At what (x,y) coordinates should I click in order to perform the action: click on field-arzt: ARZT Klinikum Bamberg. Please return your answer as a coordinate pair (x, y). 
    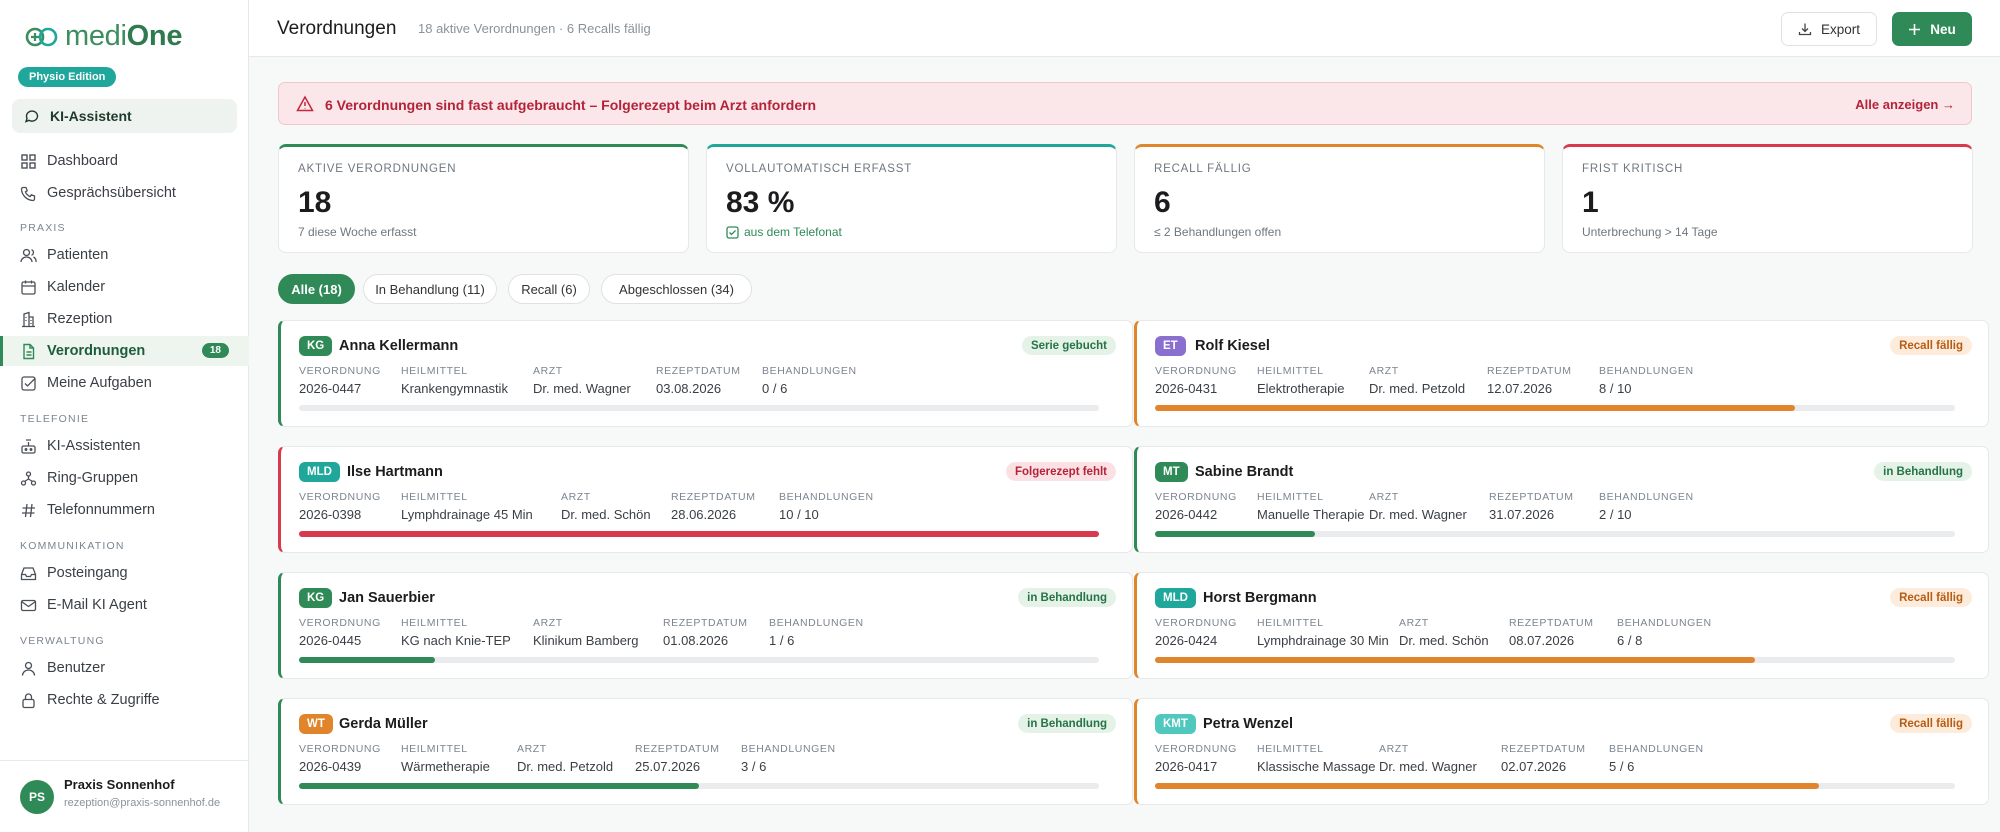
    Looking at the image, I should click on (586, 632).